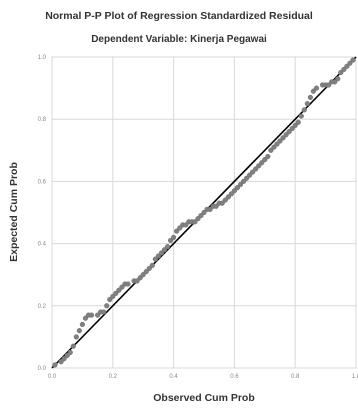  I want to click on x-tick-label: 0.4, so click(173, 377).